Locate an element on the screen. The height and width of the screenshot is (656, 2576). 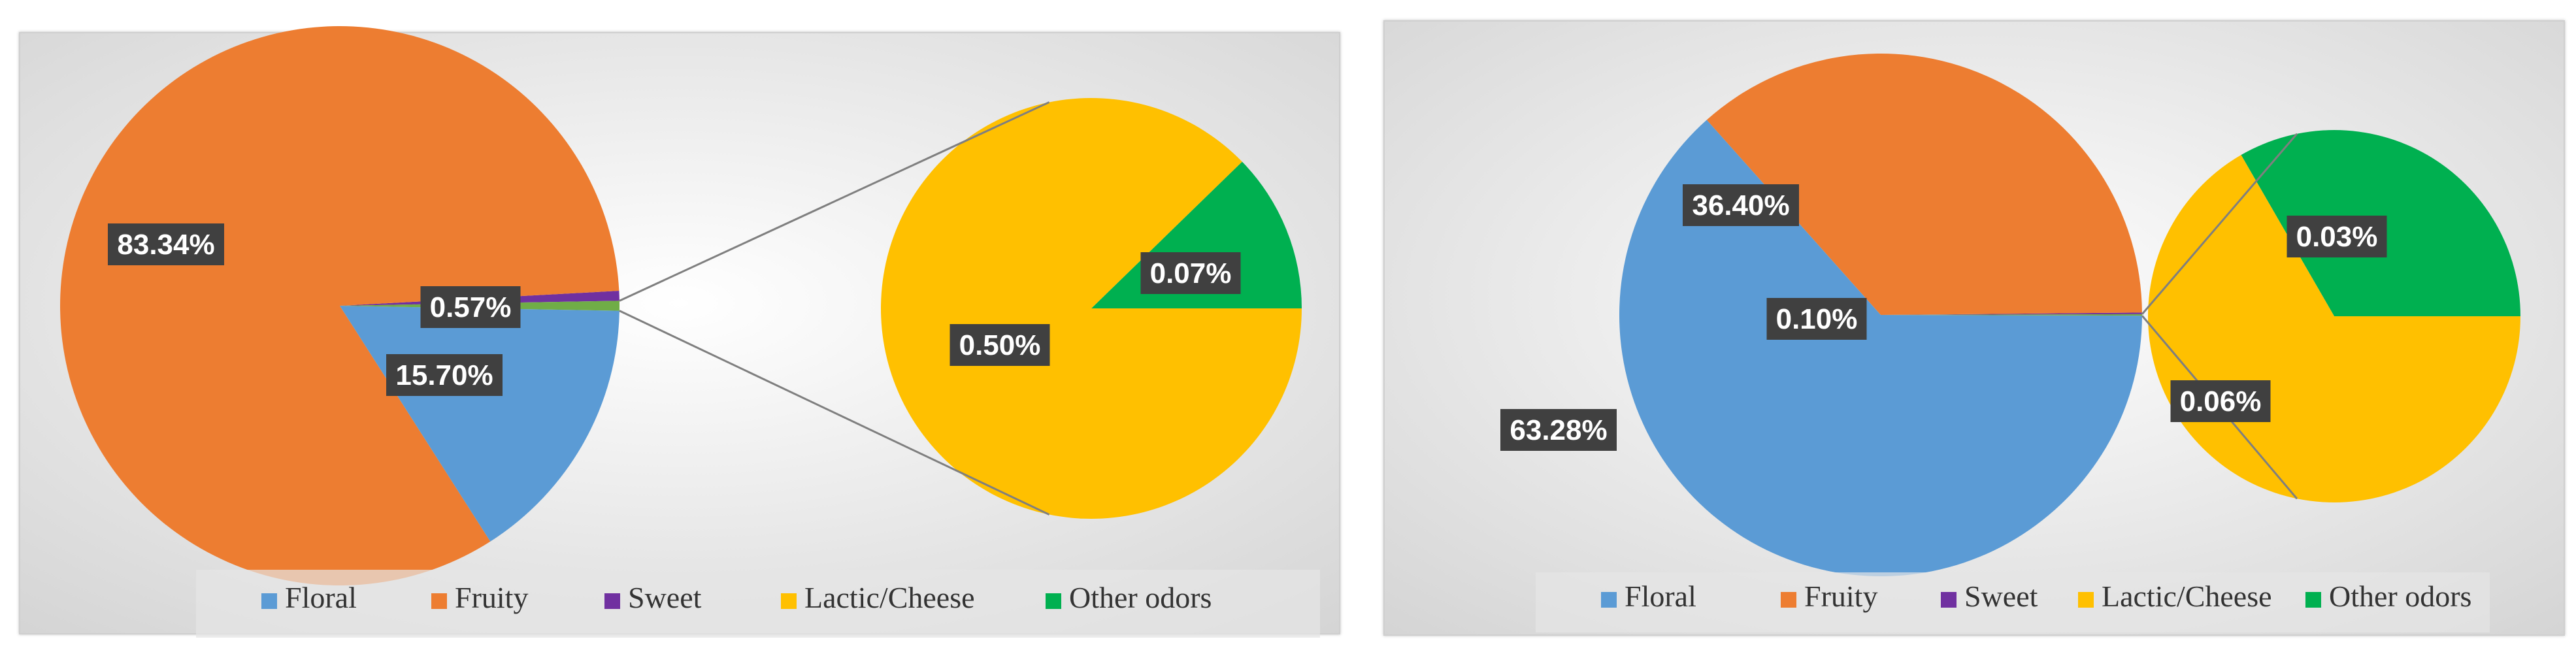
data-label-lactic-cheese: 0.50% is located at coordinates (999, 345).